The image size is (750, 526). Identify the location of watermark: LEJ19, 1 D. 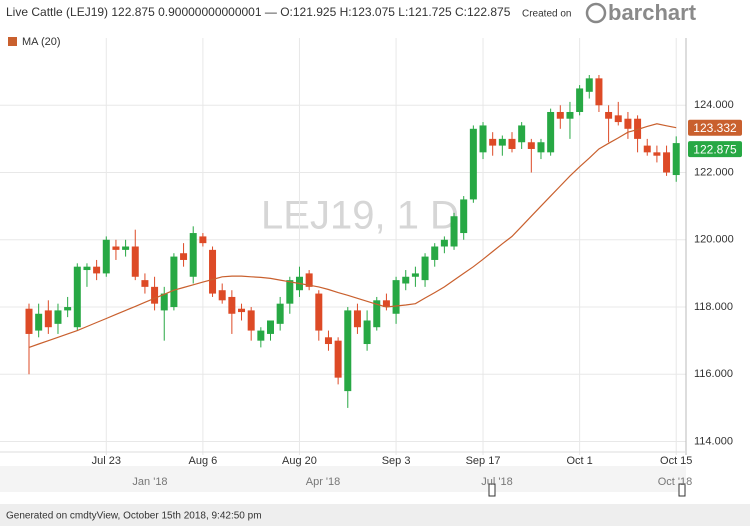
(360, 216).